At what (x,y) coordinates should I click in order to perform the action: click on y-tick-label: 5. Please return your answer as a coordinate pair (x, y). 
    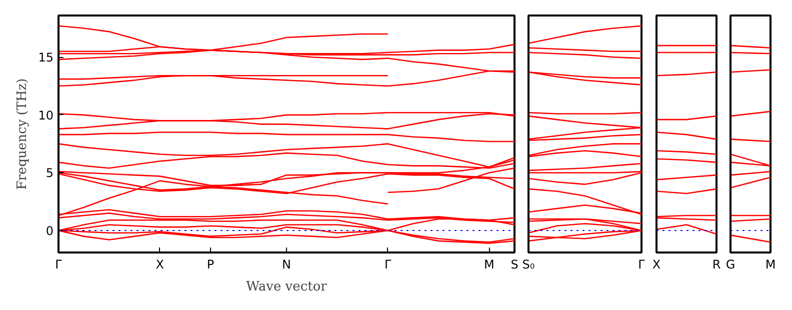
    Looking at the image, I should click on (50, 173).